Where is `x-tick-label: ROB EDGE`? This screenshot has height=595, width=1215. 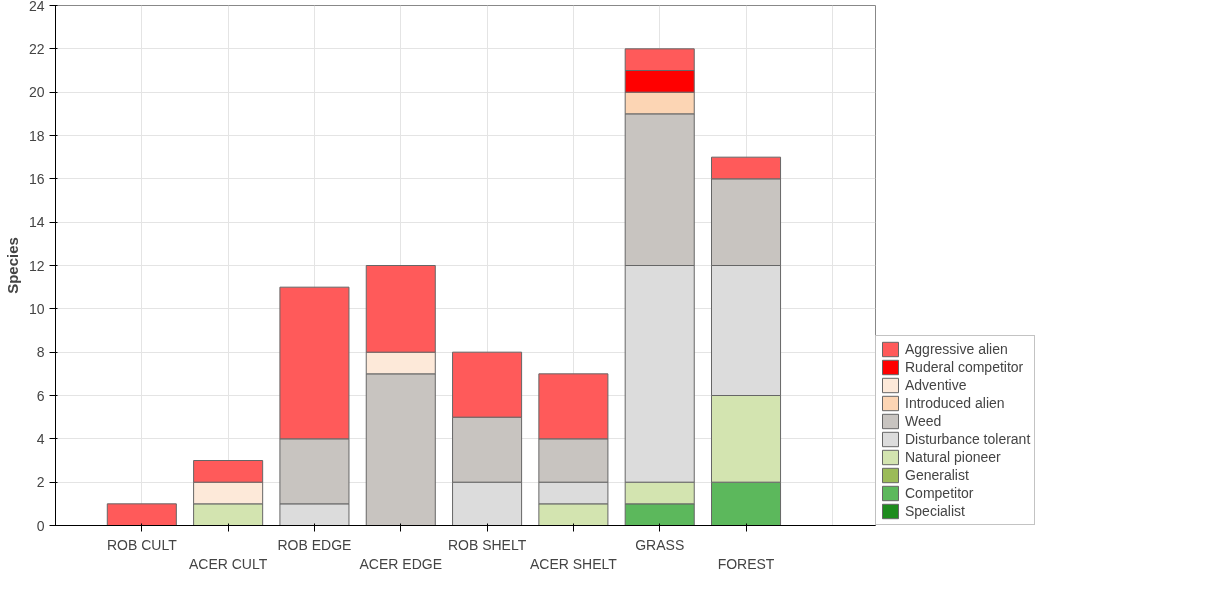
x-tick-label: ROB EDGE is located at coordinates (314, 544).